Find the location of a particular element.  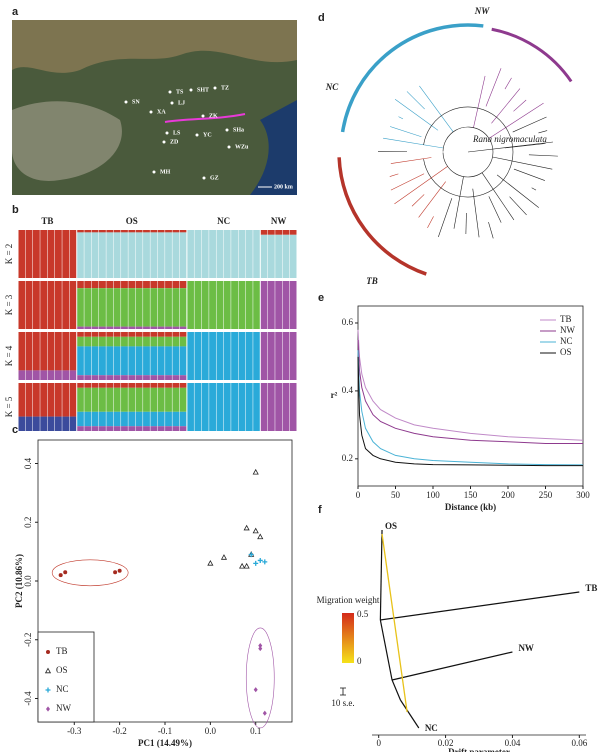

map-sea is located at coordinates (273, 147).